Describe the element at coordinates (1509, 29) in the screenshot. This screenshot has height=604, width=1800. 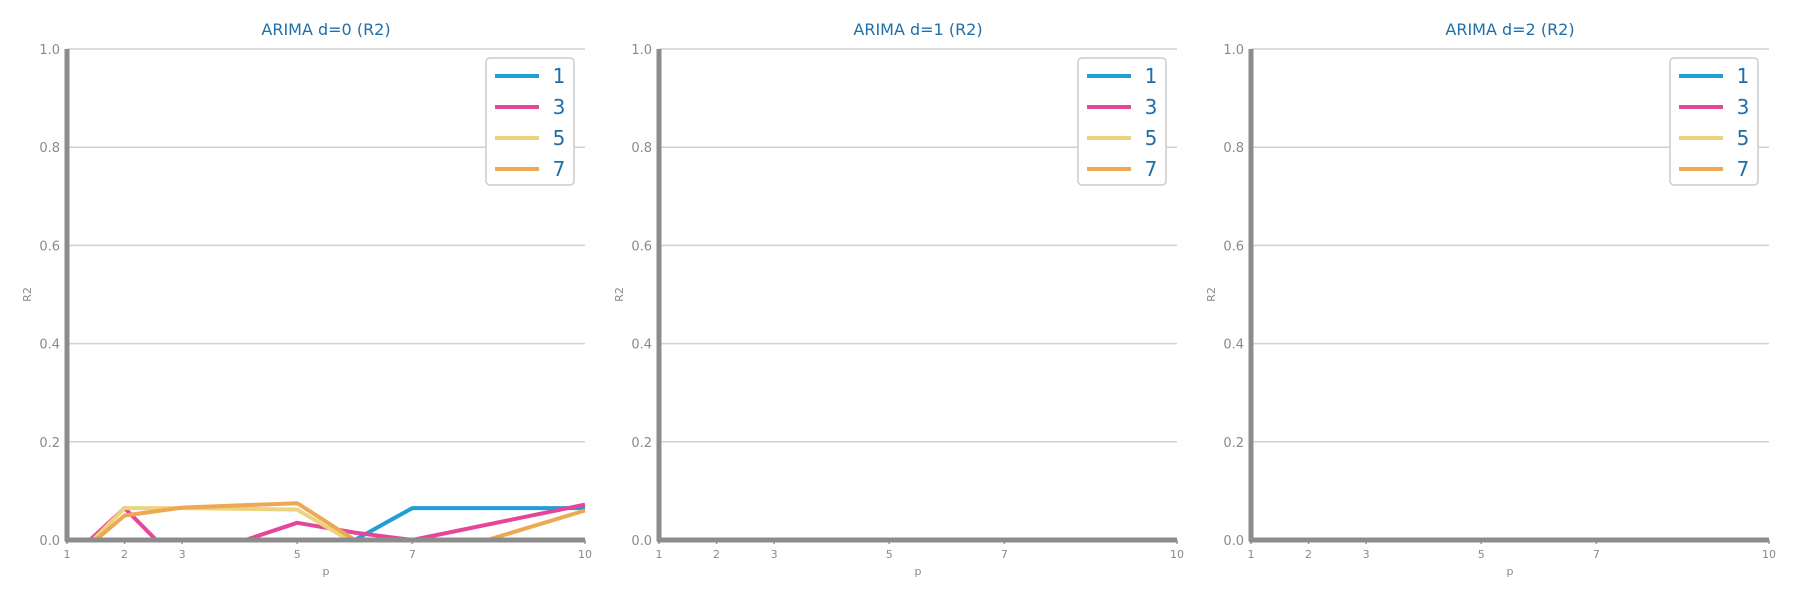
I see `chart-title: ARIMA d=2 (R2)` at that location.